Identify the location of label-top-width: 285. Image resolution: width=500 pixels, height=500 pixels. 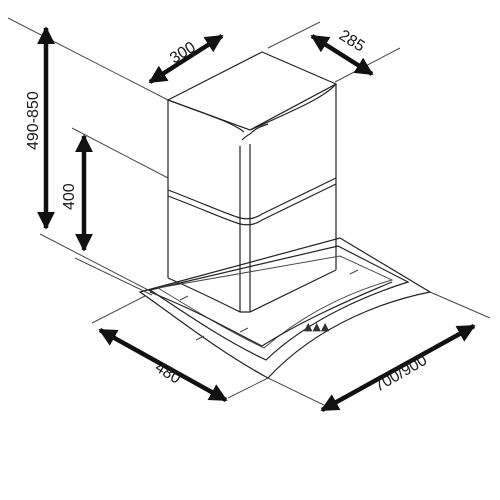
(352, 41).